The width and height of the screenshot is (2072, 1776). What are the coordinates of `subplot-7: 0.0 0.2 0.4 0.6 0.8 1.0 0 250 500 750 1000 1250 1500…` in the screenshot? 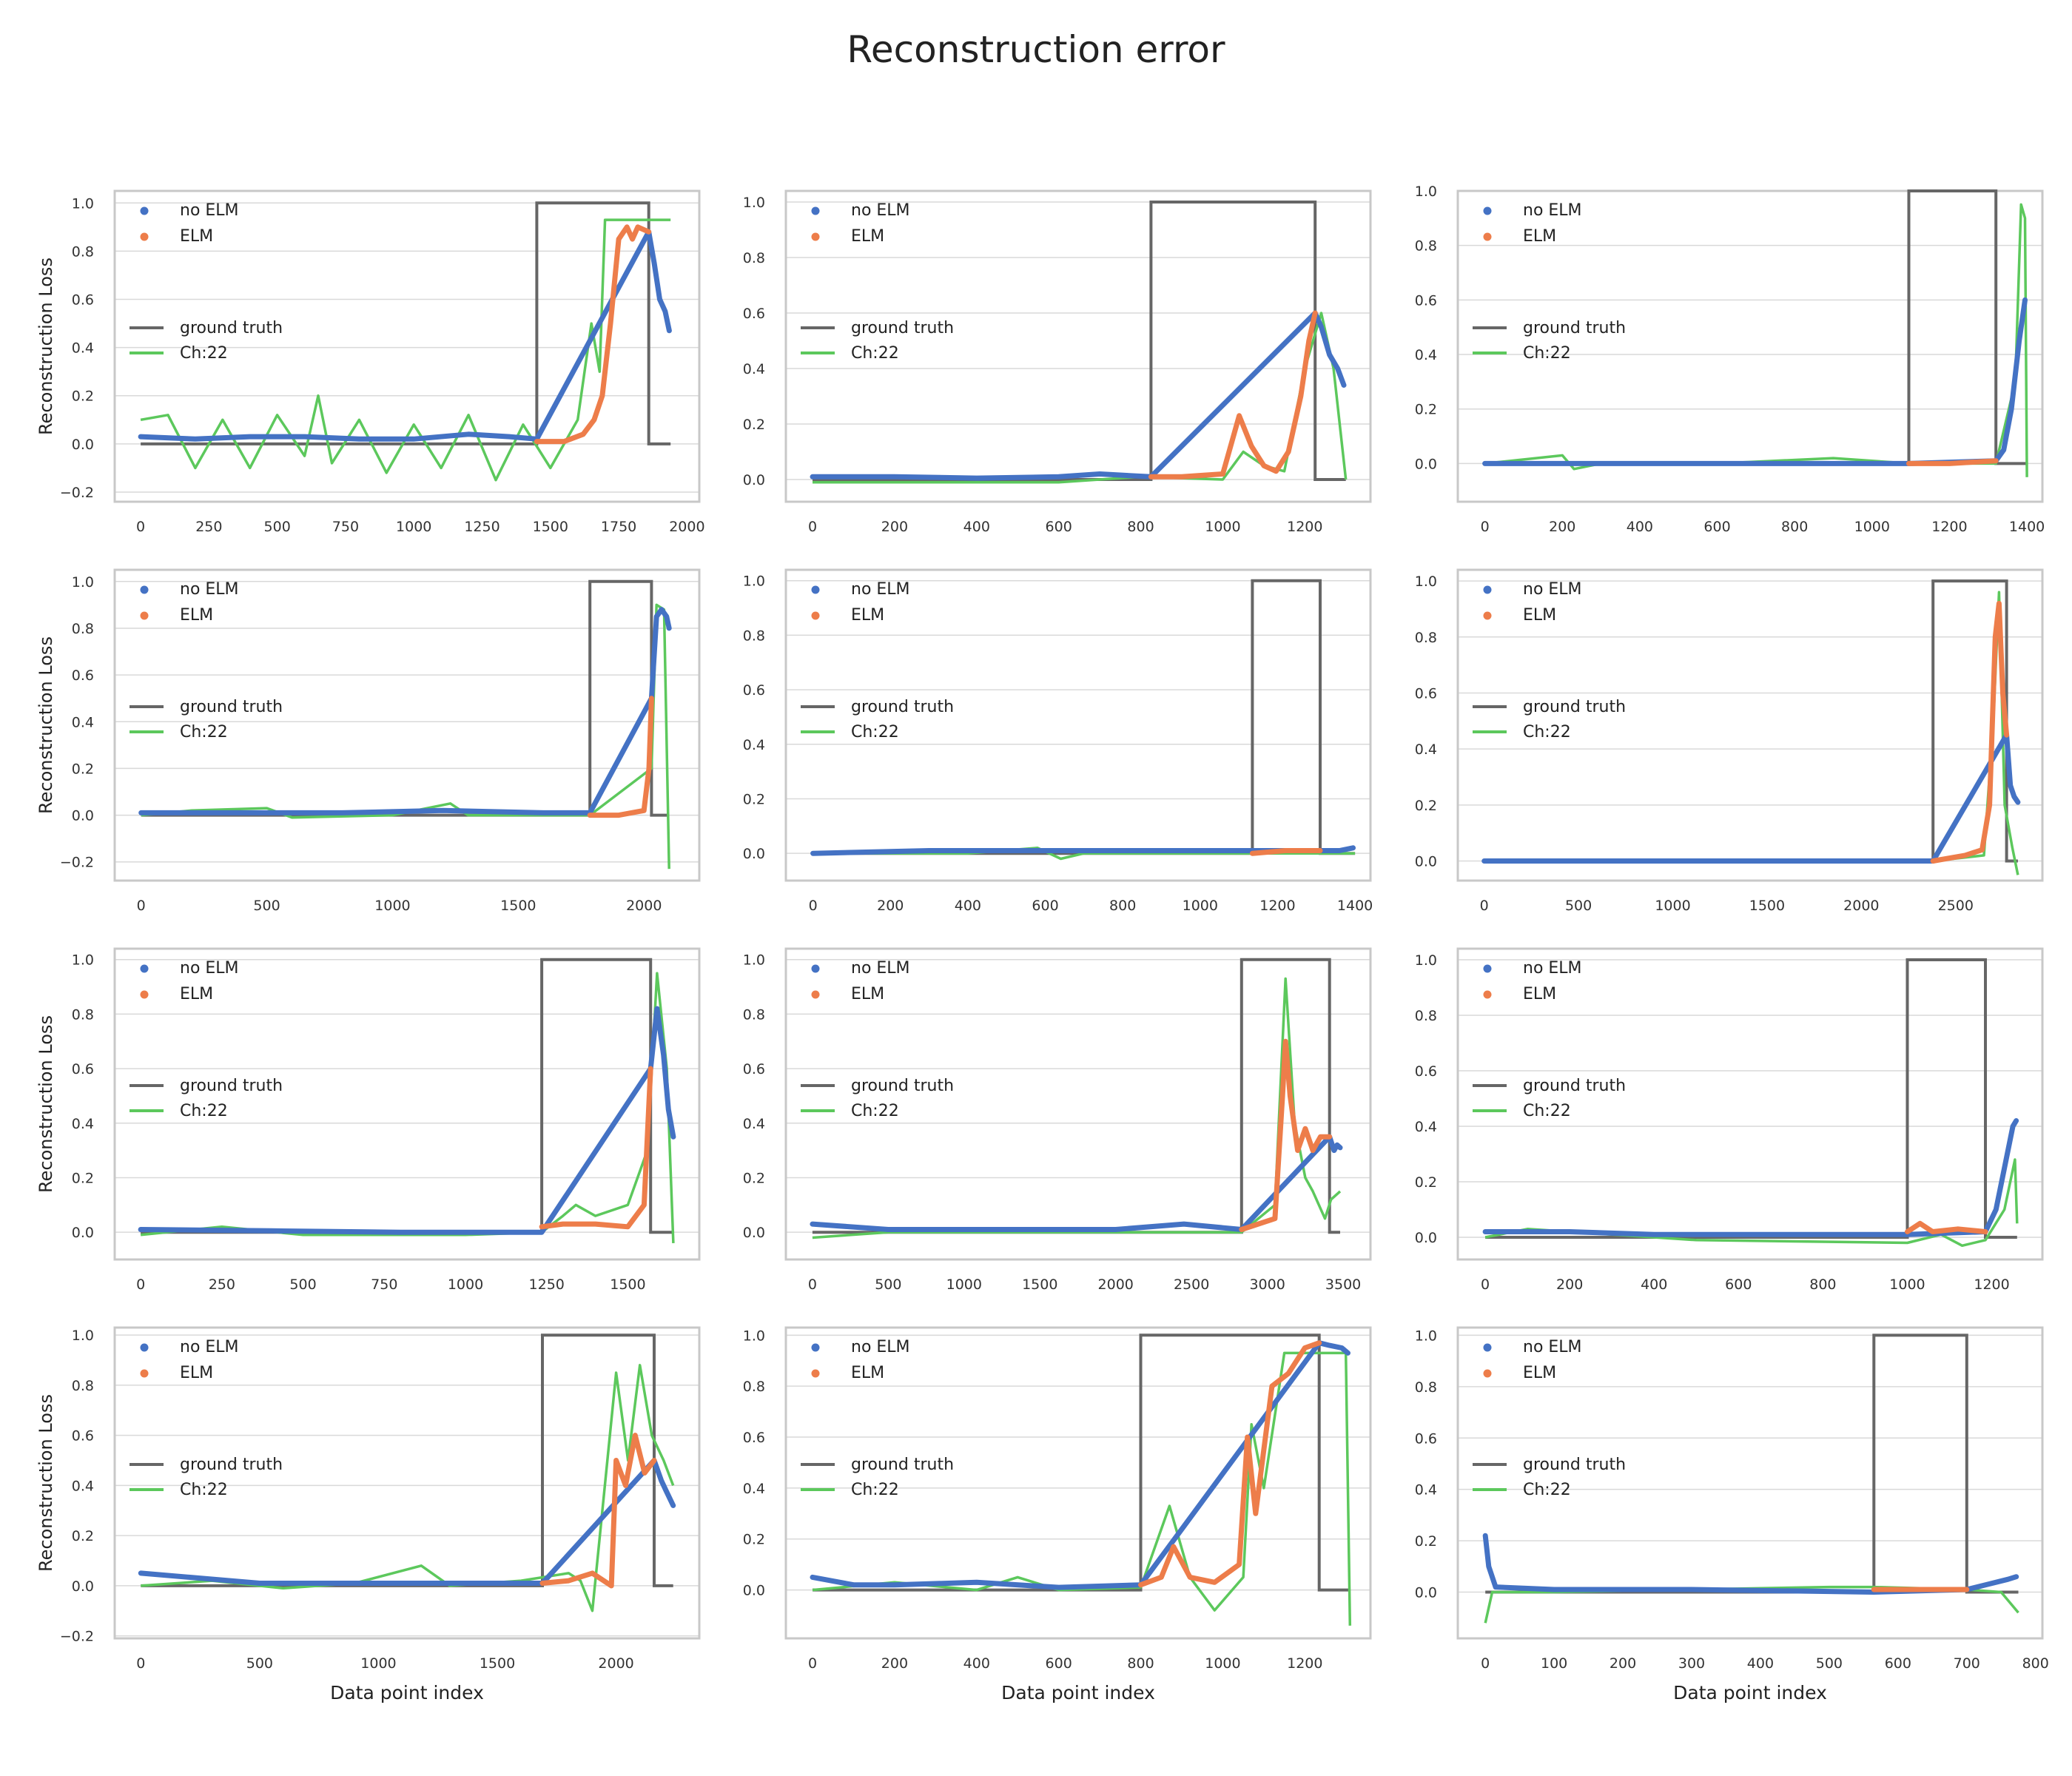 It's located at (368, 1120).